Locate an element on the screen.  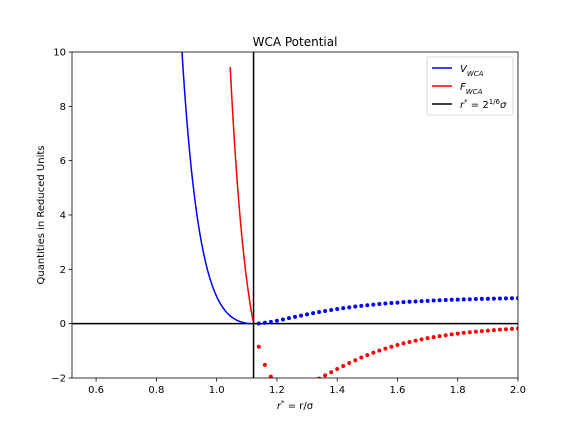
y-tick-label: 2 is located at coordinates (63, 270).